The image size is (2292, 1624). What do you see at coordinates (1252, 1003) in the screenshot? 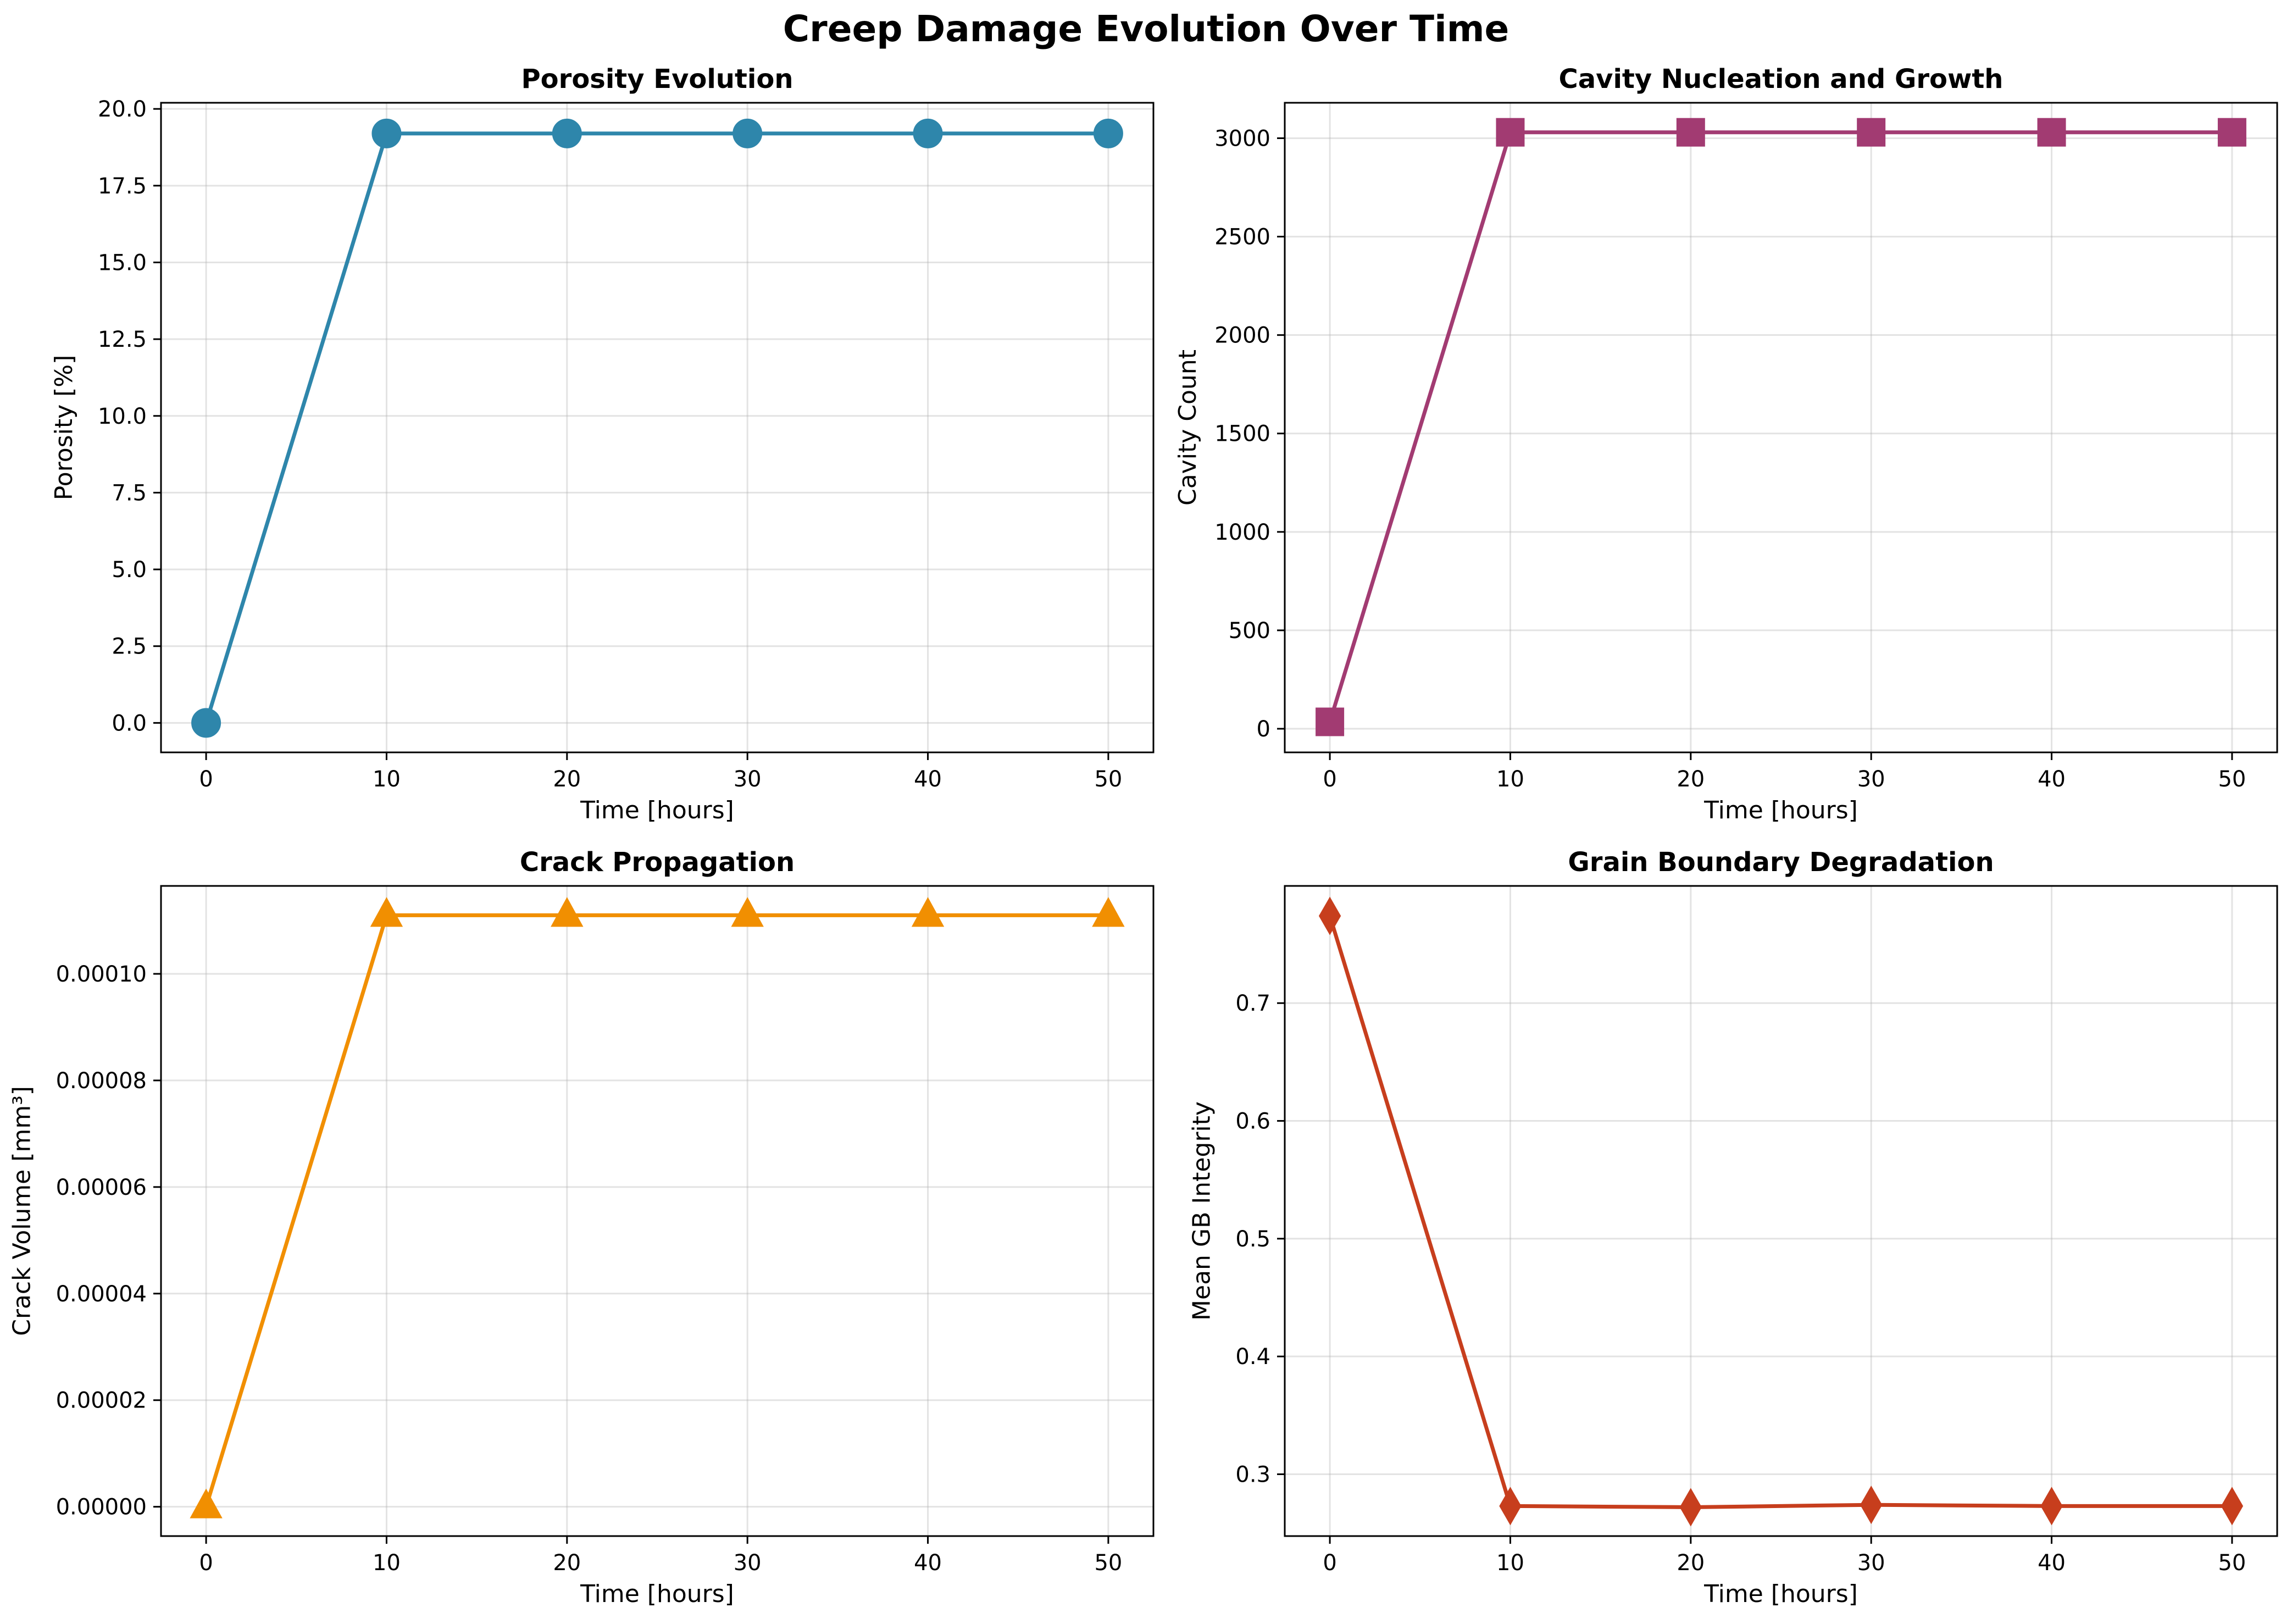
I see `gb-integrity-y-tick-label: 0.7` at bounding box center [1252, 1003].